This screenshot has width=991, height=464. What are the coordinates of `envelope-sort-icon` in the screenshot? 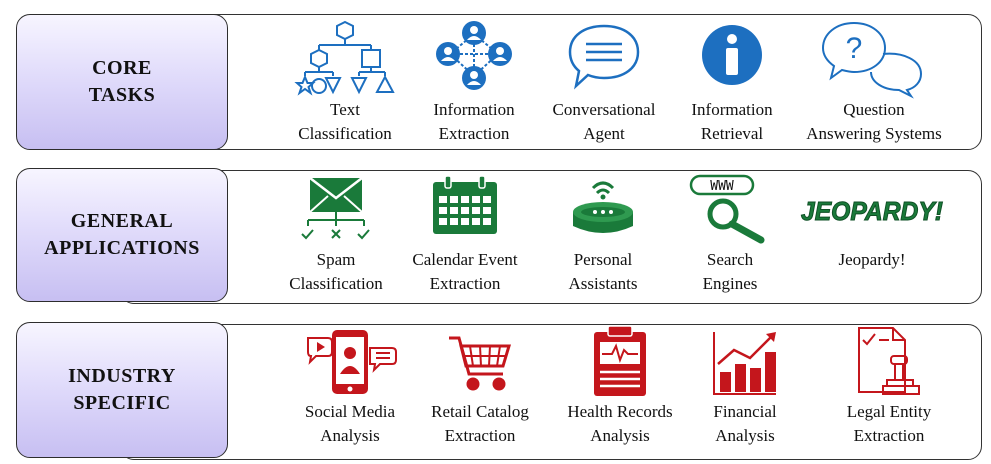 It's located at (335, 208).